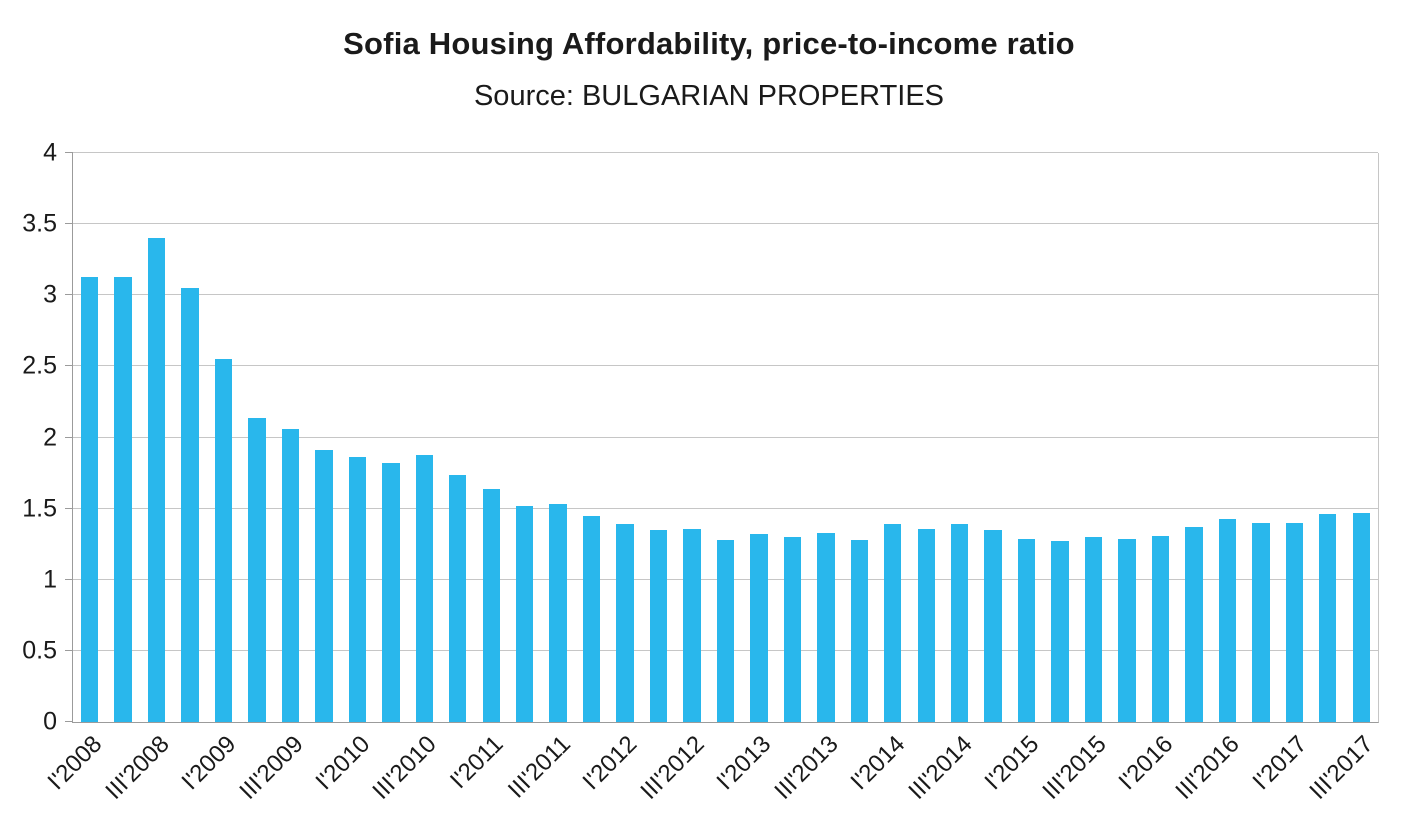 The image size is (1418, 840). Describe the element at coordinates (50, 721) in the screenshot. I see `y-axis-label: 0` at that location.